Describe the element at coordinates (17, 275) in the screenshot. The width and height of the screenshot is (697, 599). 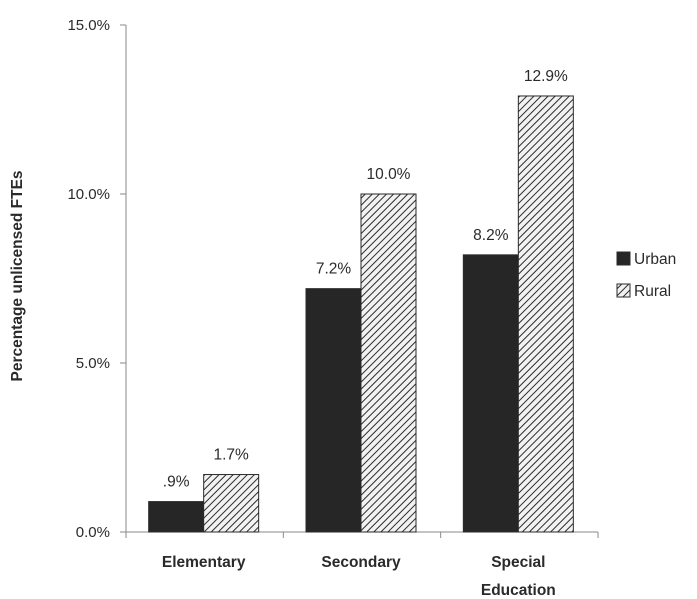
I see `y-axis-title: Percentage unlicensed FTEs` at that location.